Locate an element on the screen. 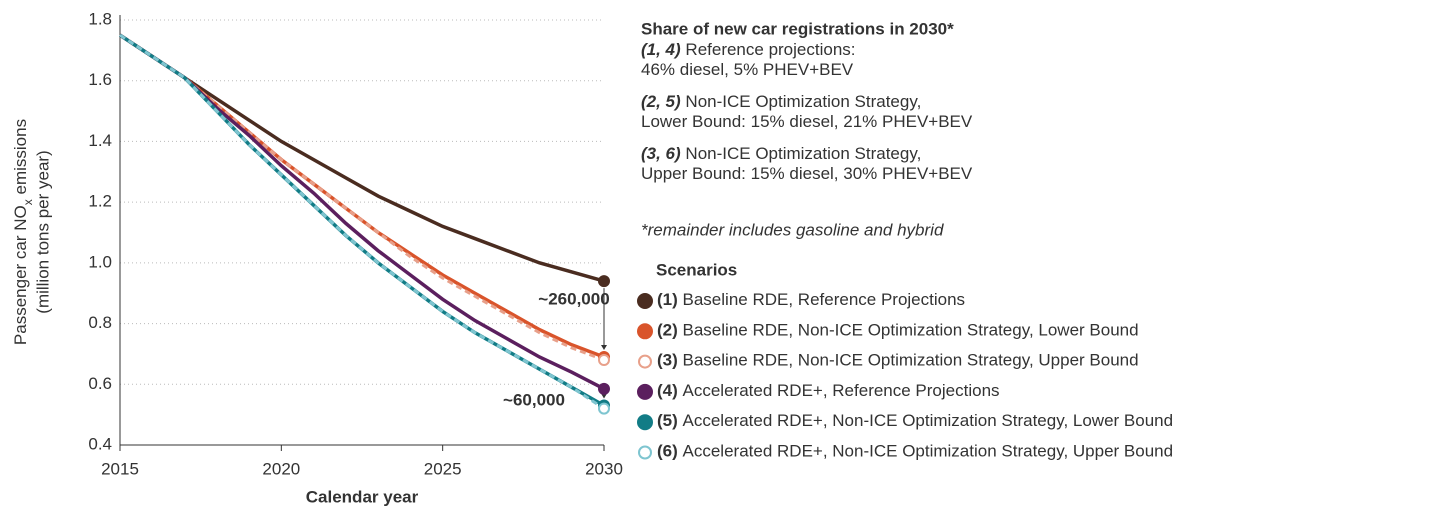  legend-number: (1) is located at coordinates (667, 299).